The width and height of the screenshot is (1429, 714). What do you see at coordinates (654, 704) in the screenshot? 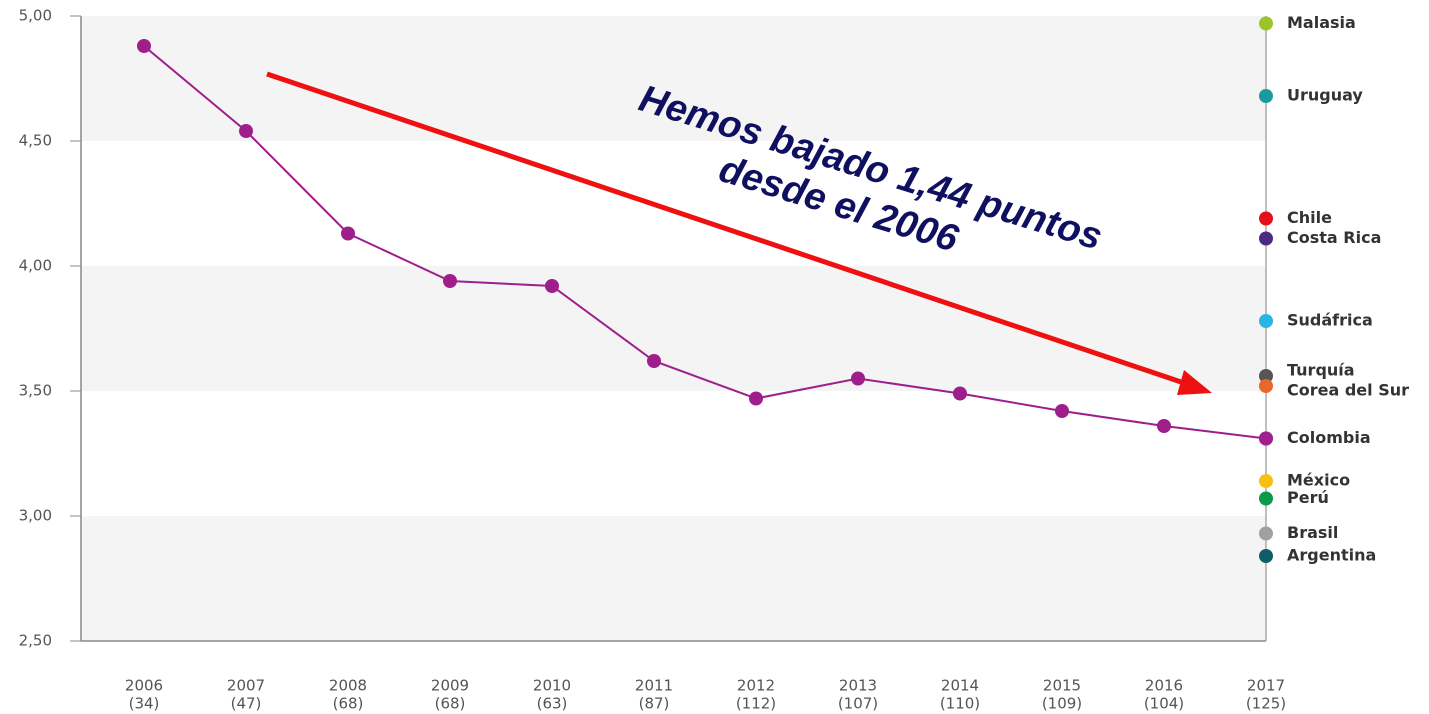
I see `x-rank-label: (87)` at bounding box center [654, 704].